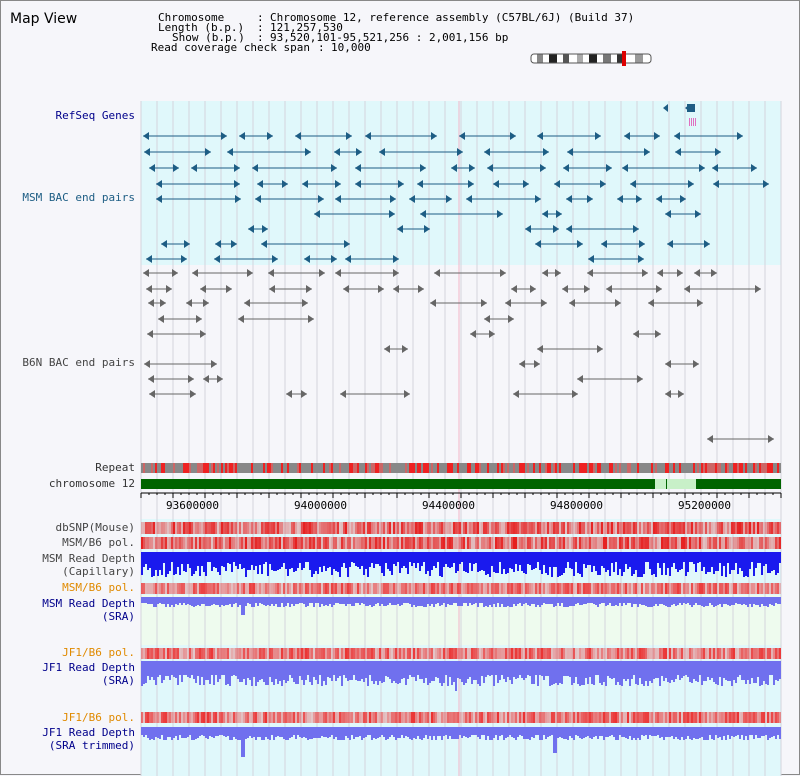  What do you see at coordinates (95, 115) in the screenshot?
I see `track-label-refseq-genes: RefSeq Genes` at bounding box center [95, 115].